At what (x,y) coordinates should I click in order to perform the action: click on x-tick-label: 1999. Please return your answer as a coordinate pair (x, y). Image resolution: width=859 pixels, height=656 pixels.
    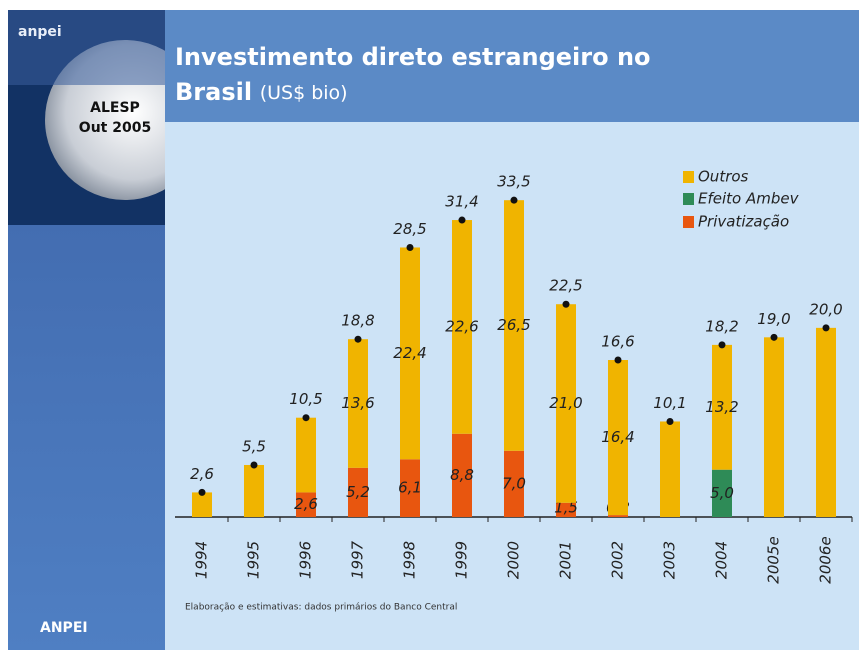
    Looking at the image, I should click on (462, 560).